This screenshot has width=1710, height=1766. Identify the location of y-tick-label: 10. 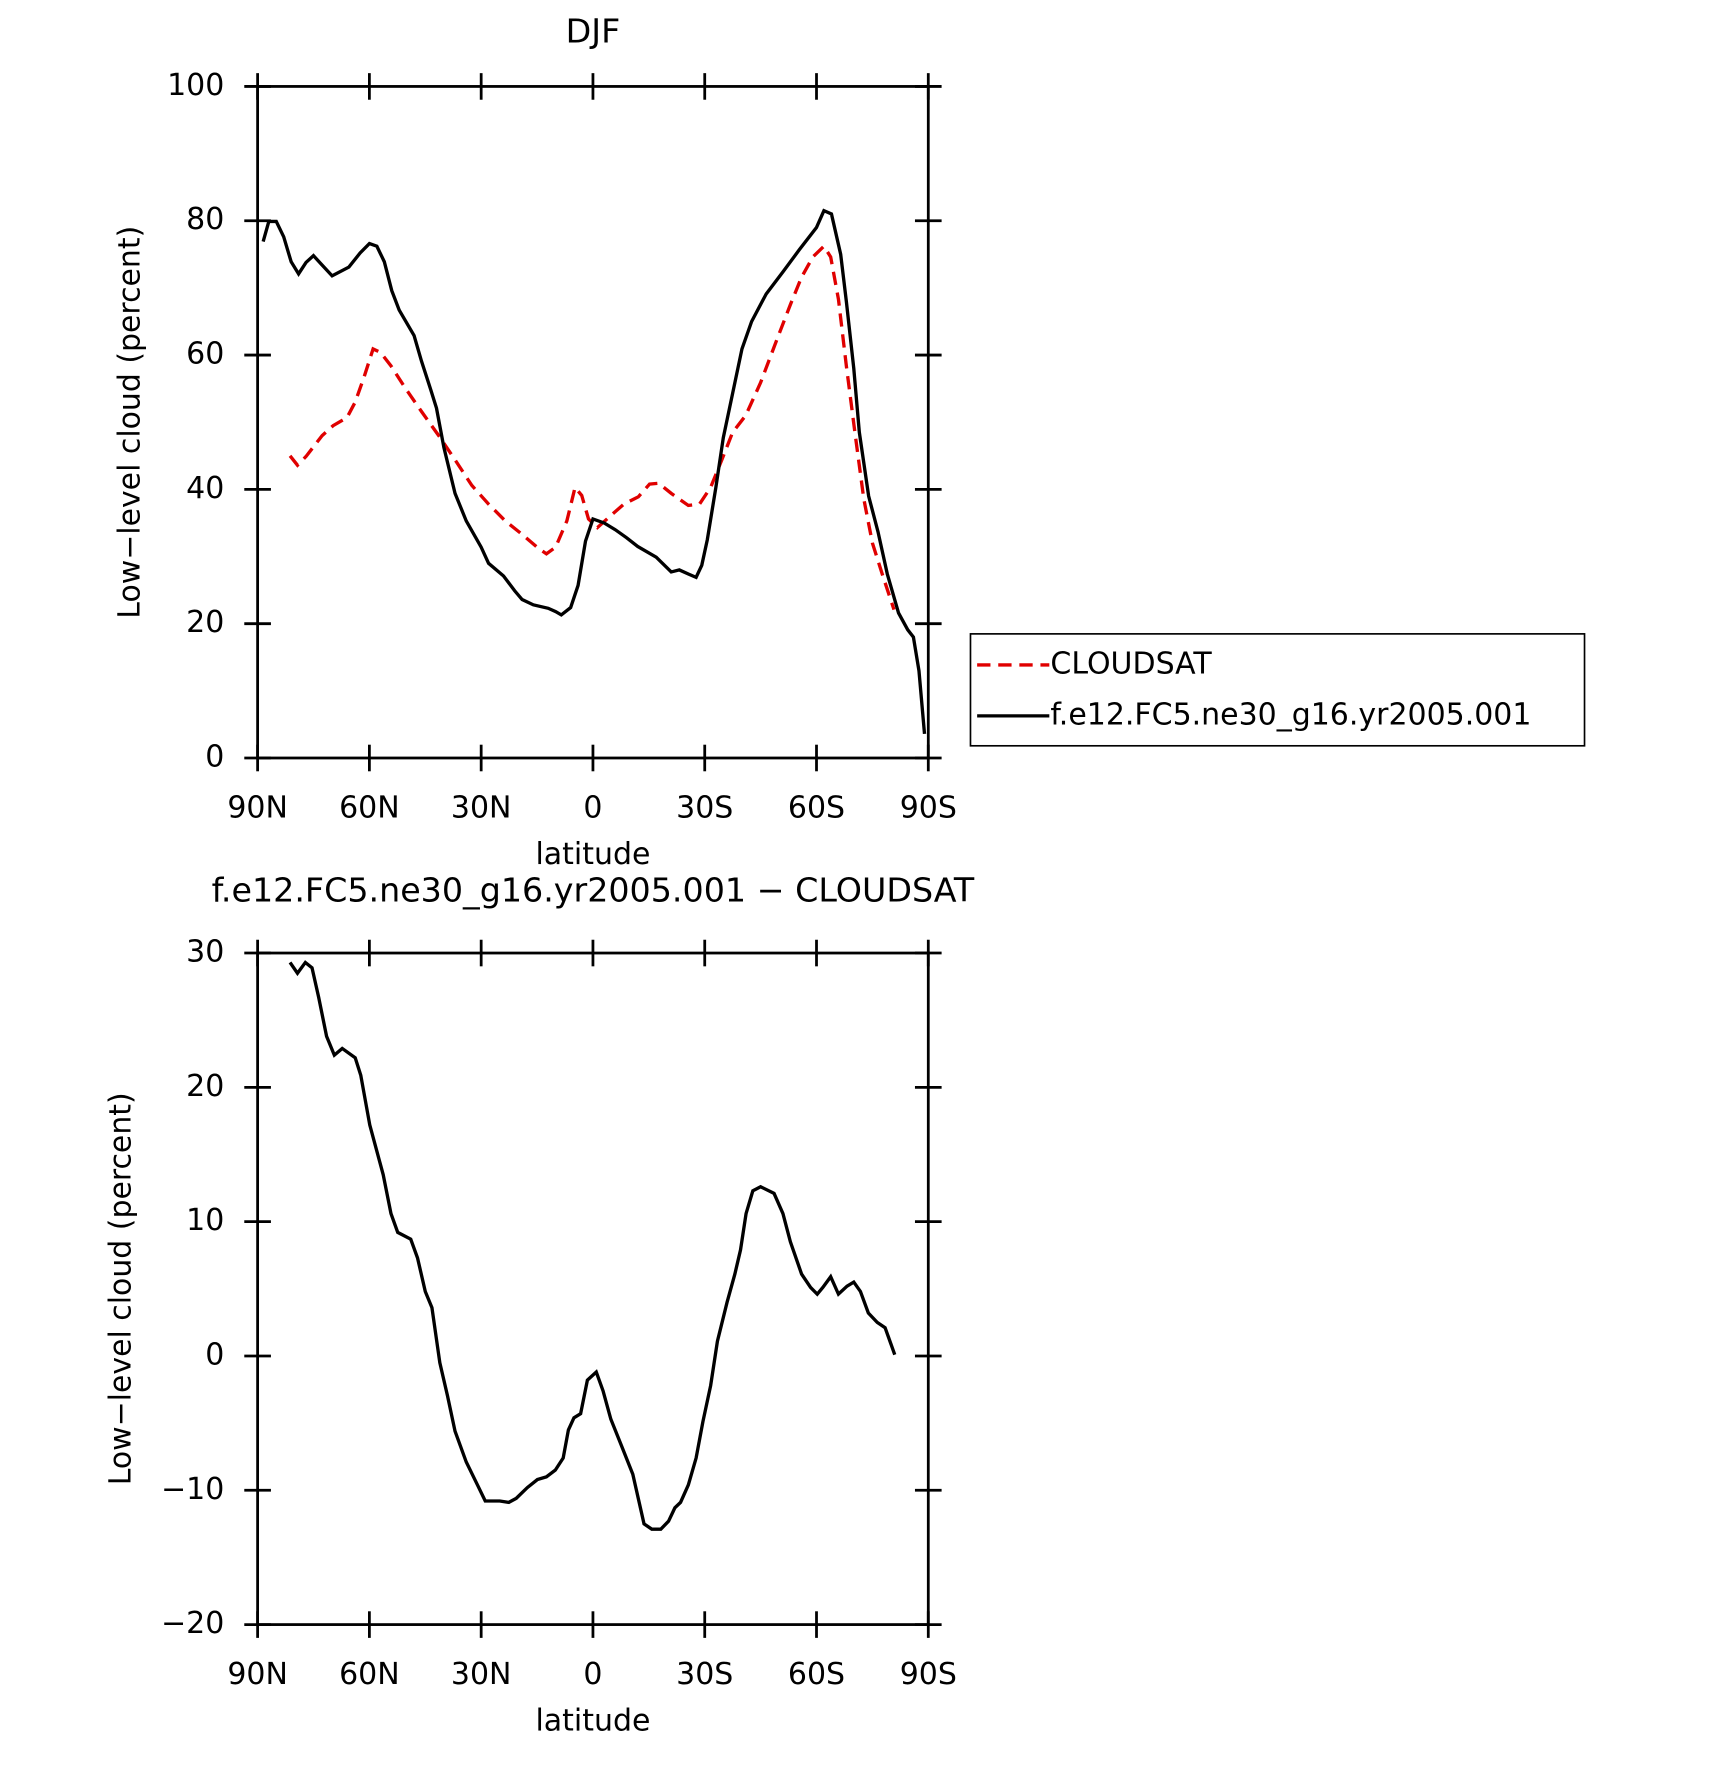
(205, 1220).